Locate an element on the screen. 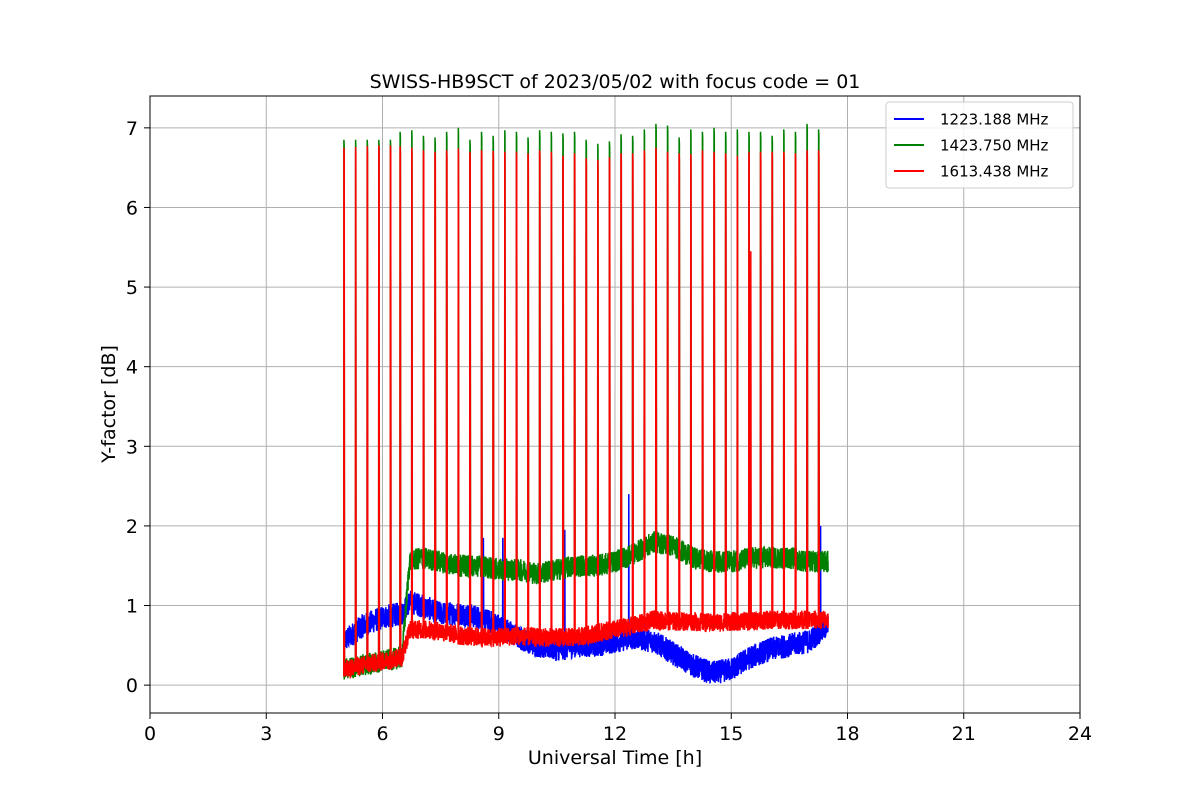 The image size is (1200, 804). legend-label: 1613.438 MHz is located at coordinates (994, 172).